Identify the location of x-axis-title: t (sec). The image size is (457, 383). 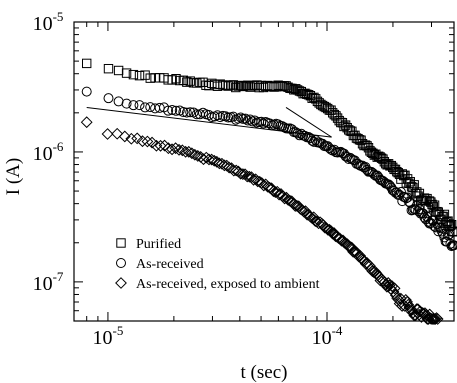
(264, 372).